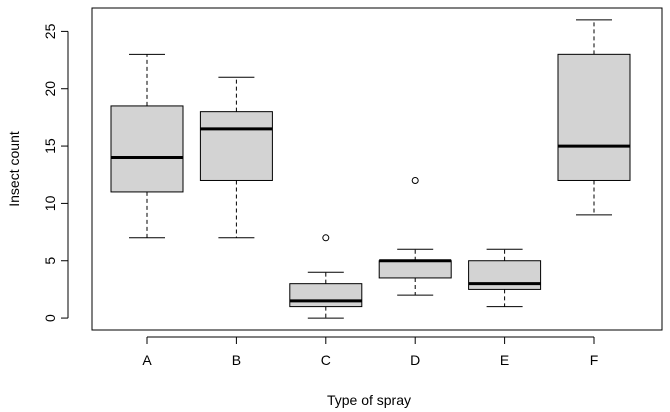  I want to click on x-tick-label: D, so click(415, 360).